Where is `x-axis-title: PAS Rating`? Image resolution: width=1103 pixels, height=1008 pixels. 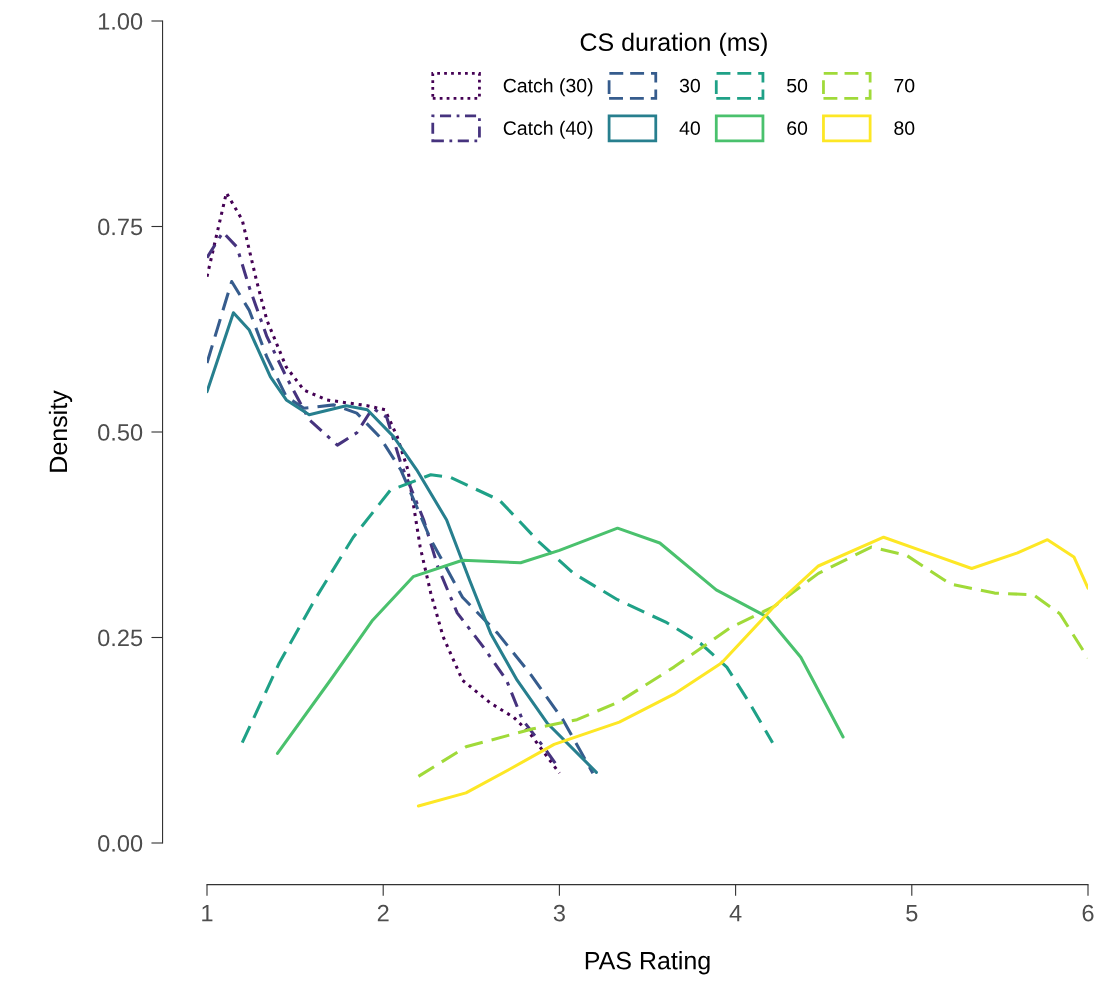
x-axis-title: PAS Rating is located at coordinates (647, 963).